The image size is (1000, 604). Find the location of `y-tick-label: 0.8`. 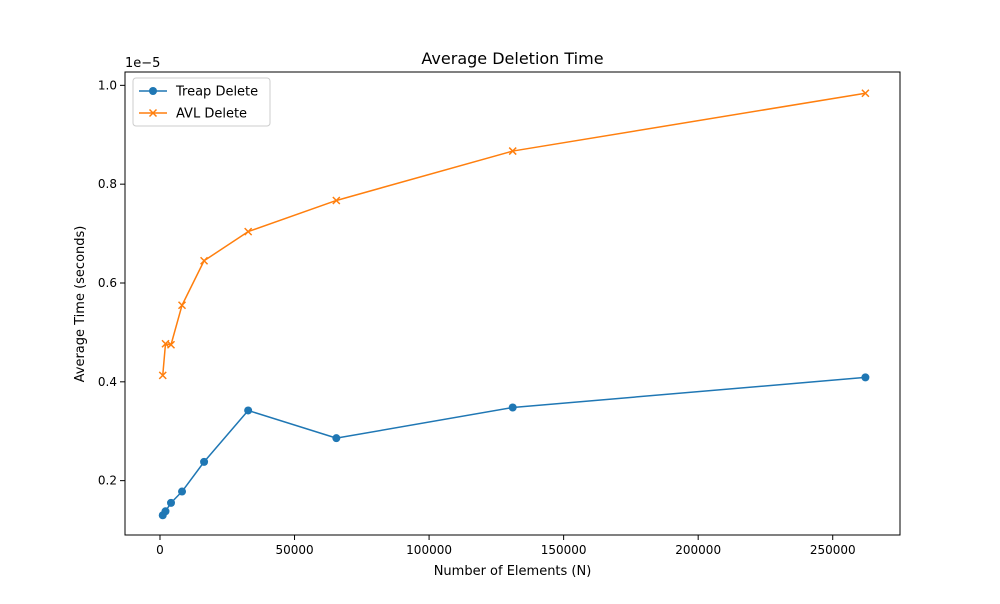

y-tick-label: 0.8 is located at coordinates (107, 184).